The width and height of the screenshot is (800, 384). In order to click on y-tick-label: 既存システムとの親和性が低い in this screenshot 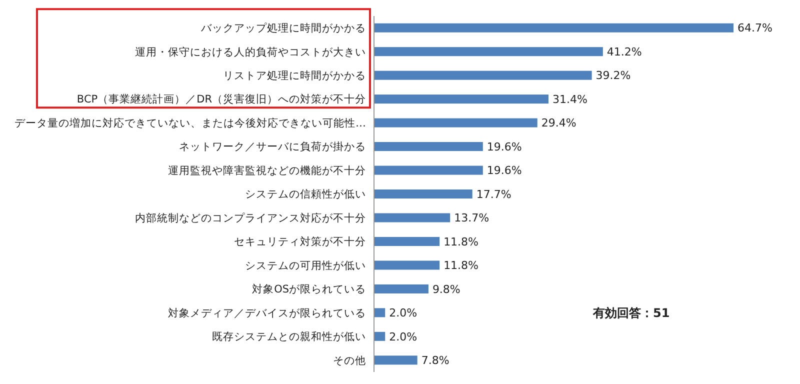, I will do `click(289, 337)`.